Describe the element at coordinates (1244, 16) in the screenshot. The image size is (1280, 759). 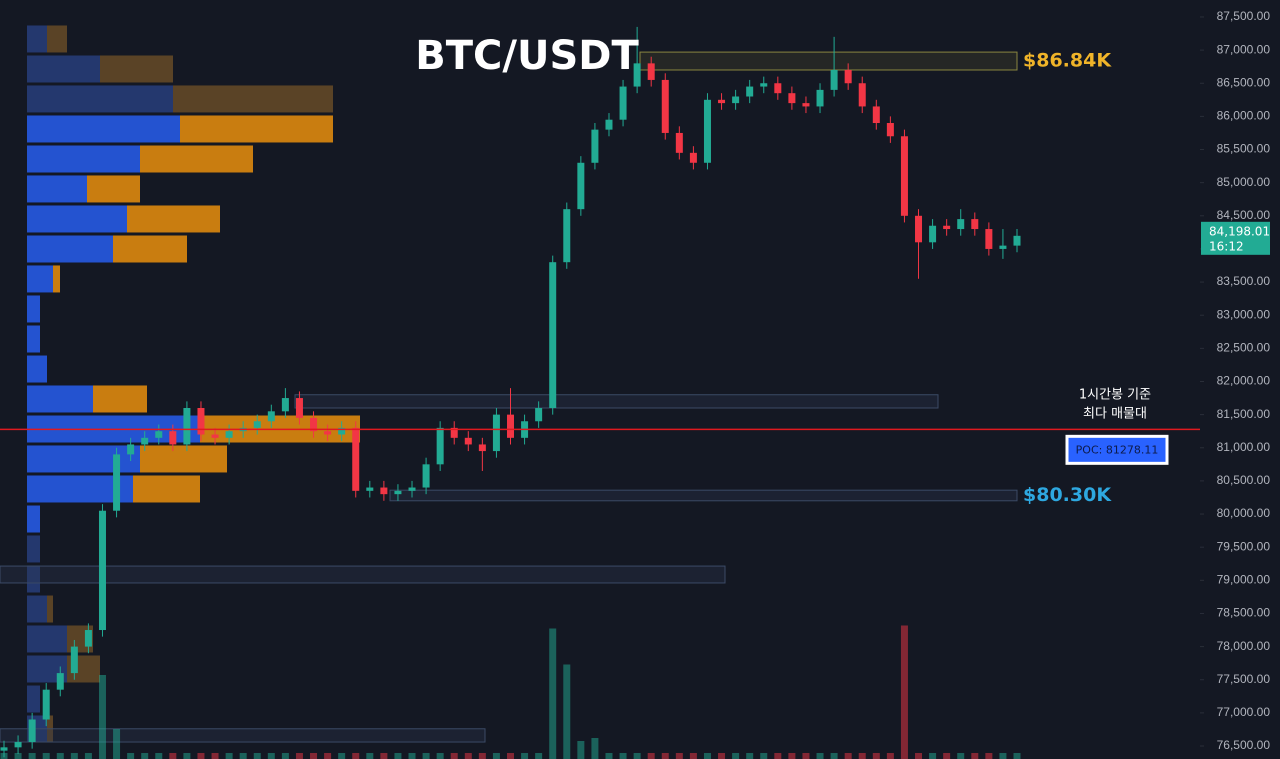
I see `y-tick-label: 87,500.00` at that location.